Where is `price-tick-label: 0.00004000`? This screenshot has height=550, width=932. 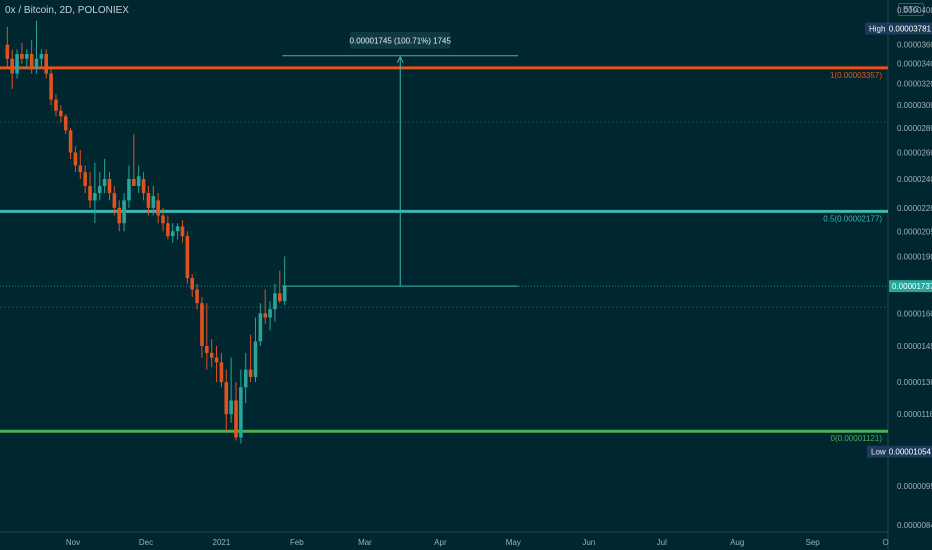 price-tick-label: 0.00004000 is located at coordinates (914, 10).